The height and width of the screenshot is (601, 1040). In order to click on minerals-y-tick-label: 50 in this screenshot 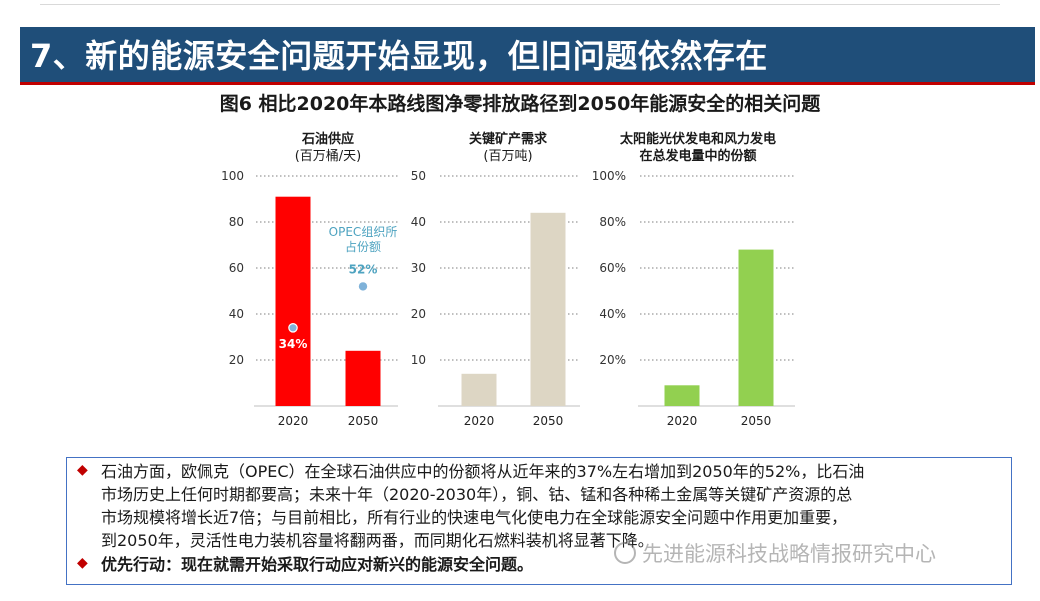, I will do `click(418, 176)`.